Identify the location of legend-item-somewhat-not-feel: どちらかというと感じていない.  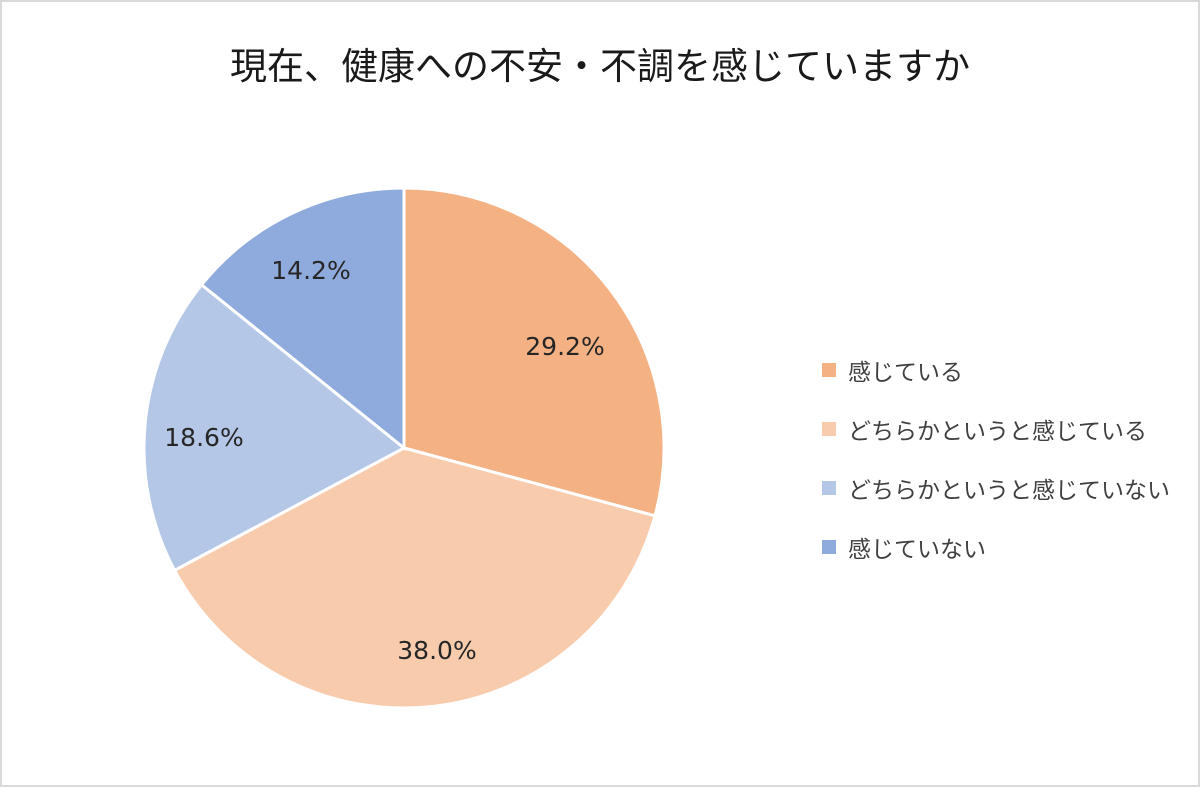
(996, 487).